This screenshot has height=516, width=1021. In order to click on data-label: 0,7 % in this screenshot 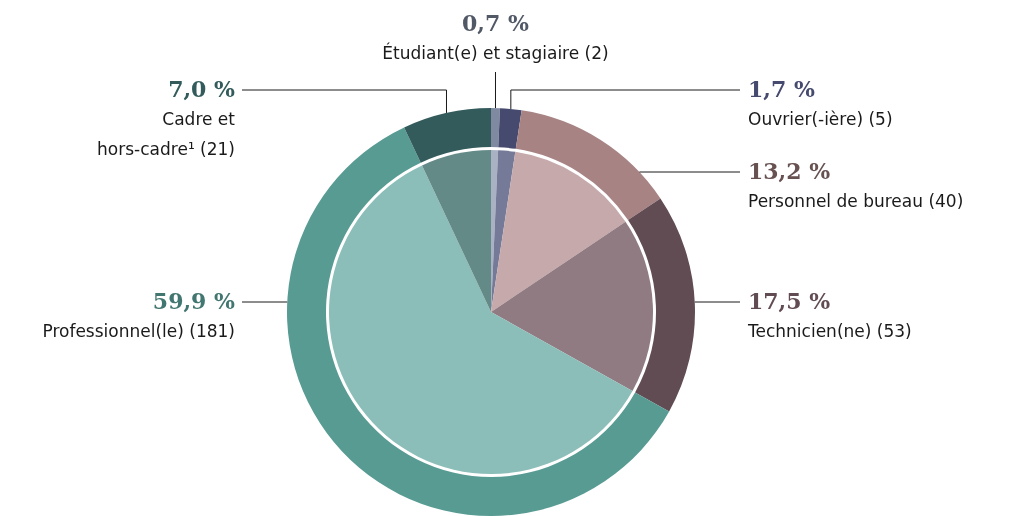, I will do `click(495, 23)`.